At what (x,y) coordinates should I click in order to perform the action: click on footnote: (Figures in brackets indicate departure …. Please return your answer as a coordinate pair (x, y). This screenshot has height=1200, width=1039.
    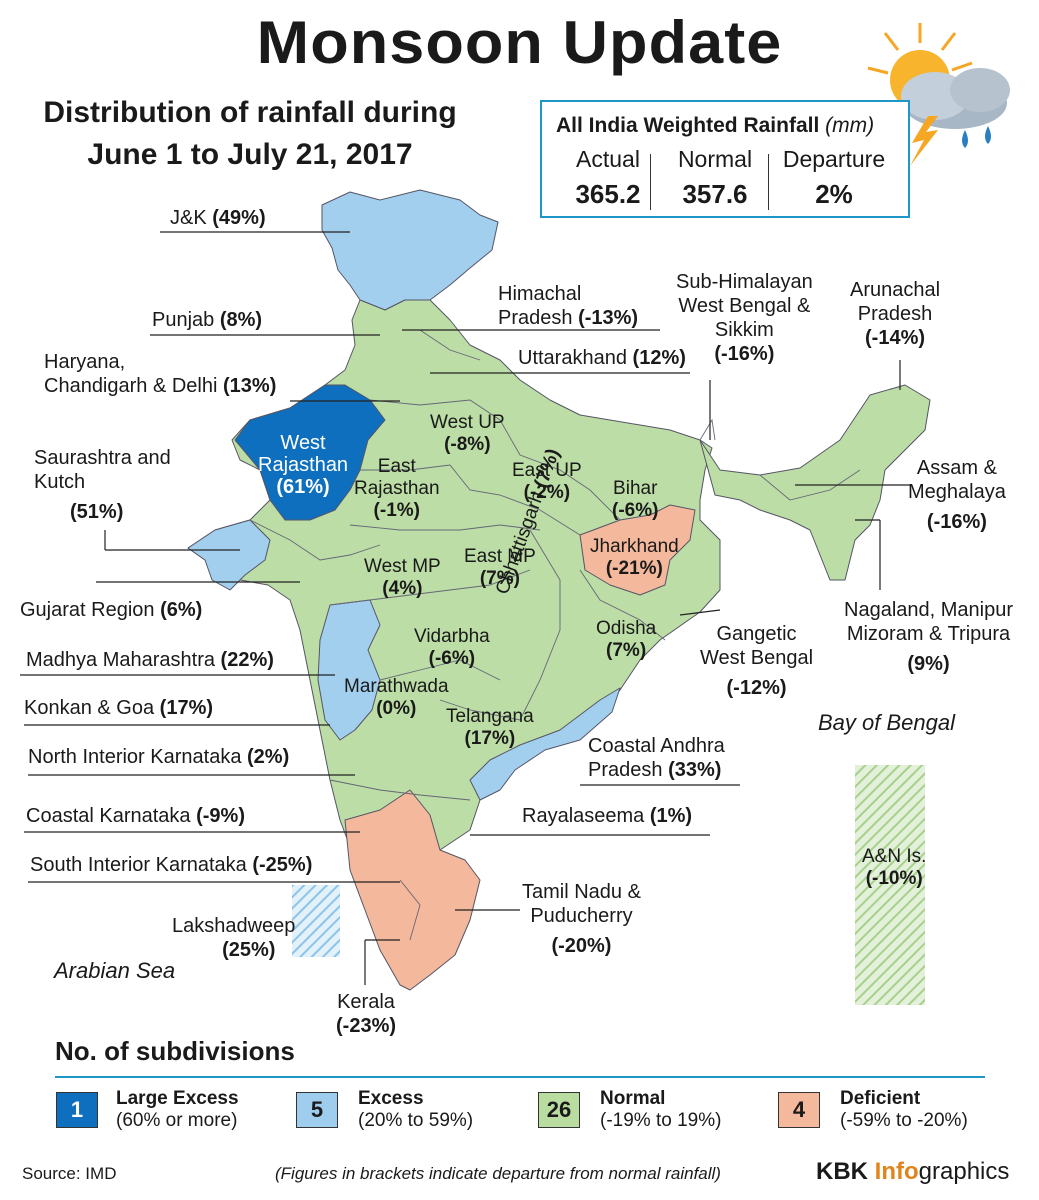
    Looking at the image, I should click on (498, 1173).